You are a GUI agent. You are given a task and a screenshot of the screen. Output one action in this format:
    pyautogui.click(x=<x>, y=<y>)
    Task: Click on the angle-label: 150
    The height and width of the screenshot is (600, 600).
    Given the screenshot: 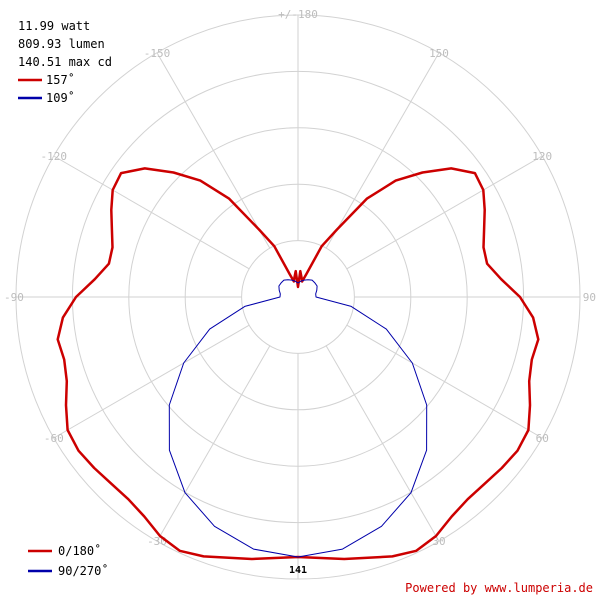 What is the action you would take?
    pyautogui.click(x=439, y=53)
    